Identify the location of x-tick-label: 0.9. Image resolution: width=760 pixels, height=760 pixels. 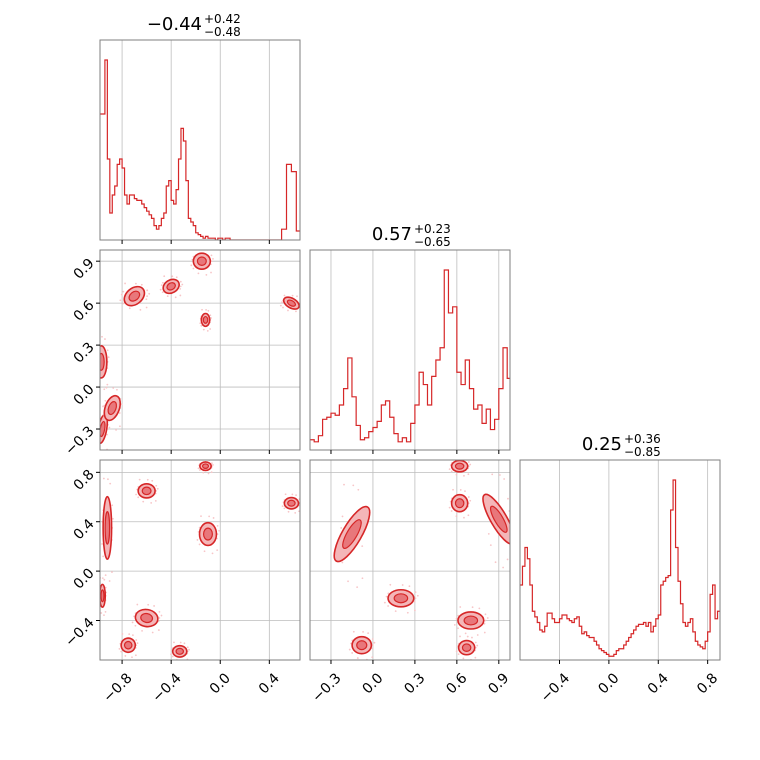
(498, 683).